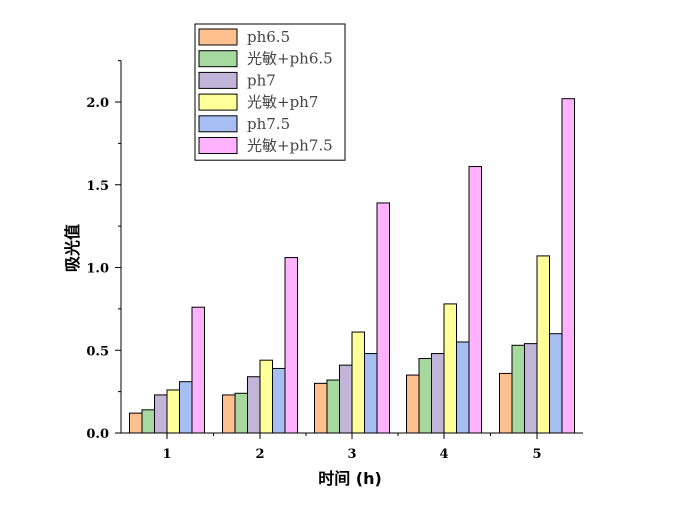 Image resolution: width=680 pixels, height=521 pixels. What do you see at coordinates (259, 454) in the screenshot?
I see `x-tick-label: 2` at bounding box center [259, 454].